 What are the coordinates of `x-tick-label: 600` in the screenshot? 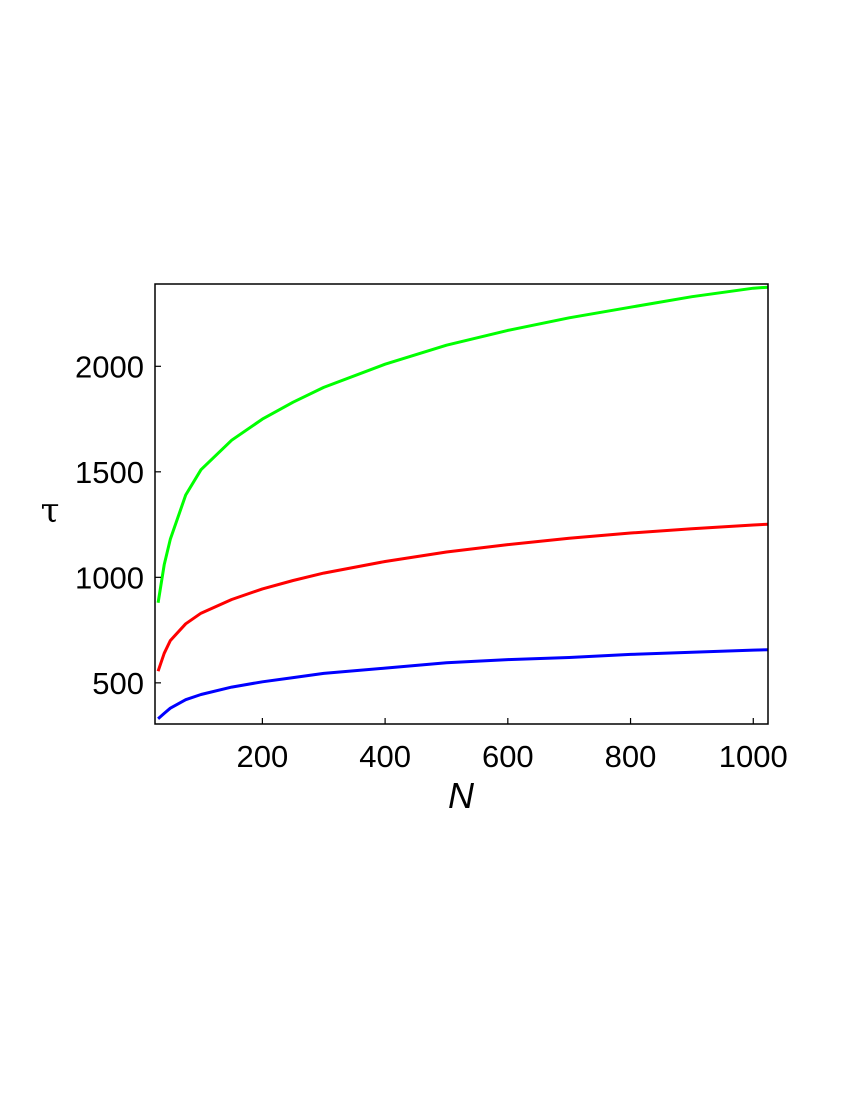 It's located at (508, 756).